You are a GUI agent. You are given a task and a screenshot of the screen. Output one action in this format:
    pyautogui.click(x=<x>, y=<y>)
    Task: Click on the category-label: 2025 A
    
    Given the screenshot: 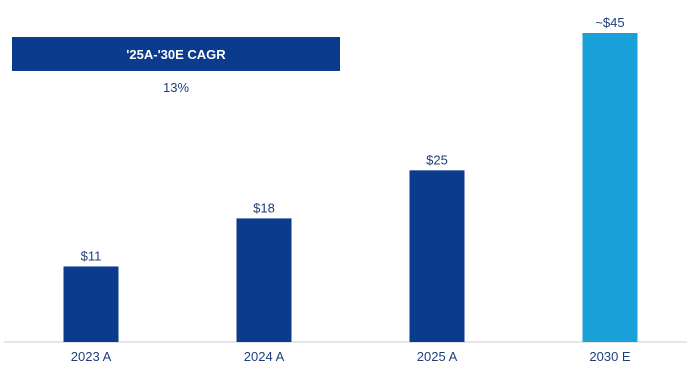 What is the action you would take?
    pyautogui.click(x=437, y=356)
    